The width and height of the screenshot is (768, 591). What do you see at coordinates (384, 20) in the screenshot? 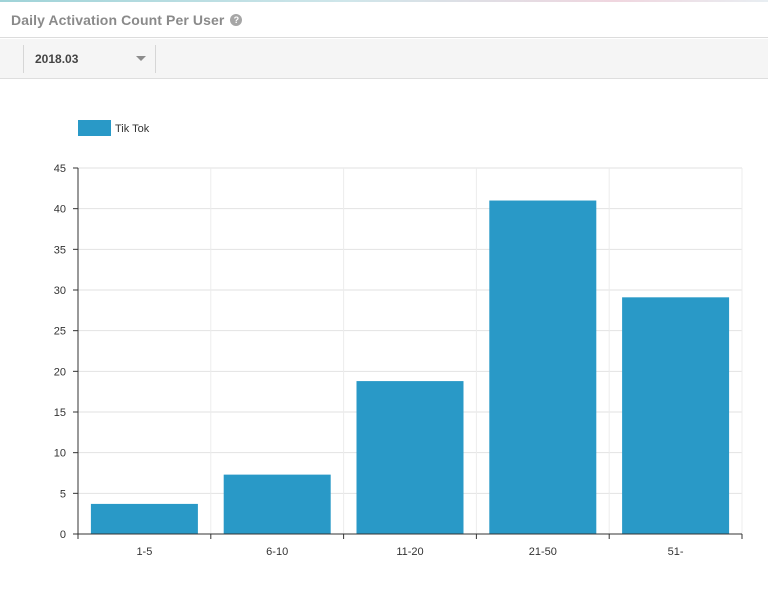
I see `page-header: Daily Activation Count Per User ?` at bounding box center [384, 20].